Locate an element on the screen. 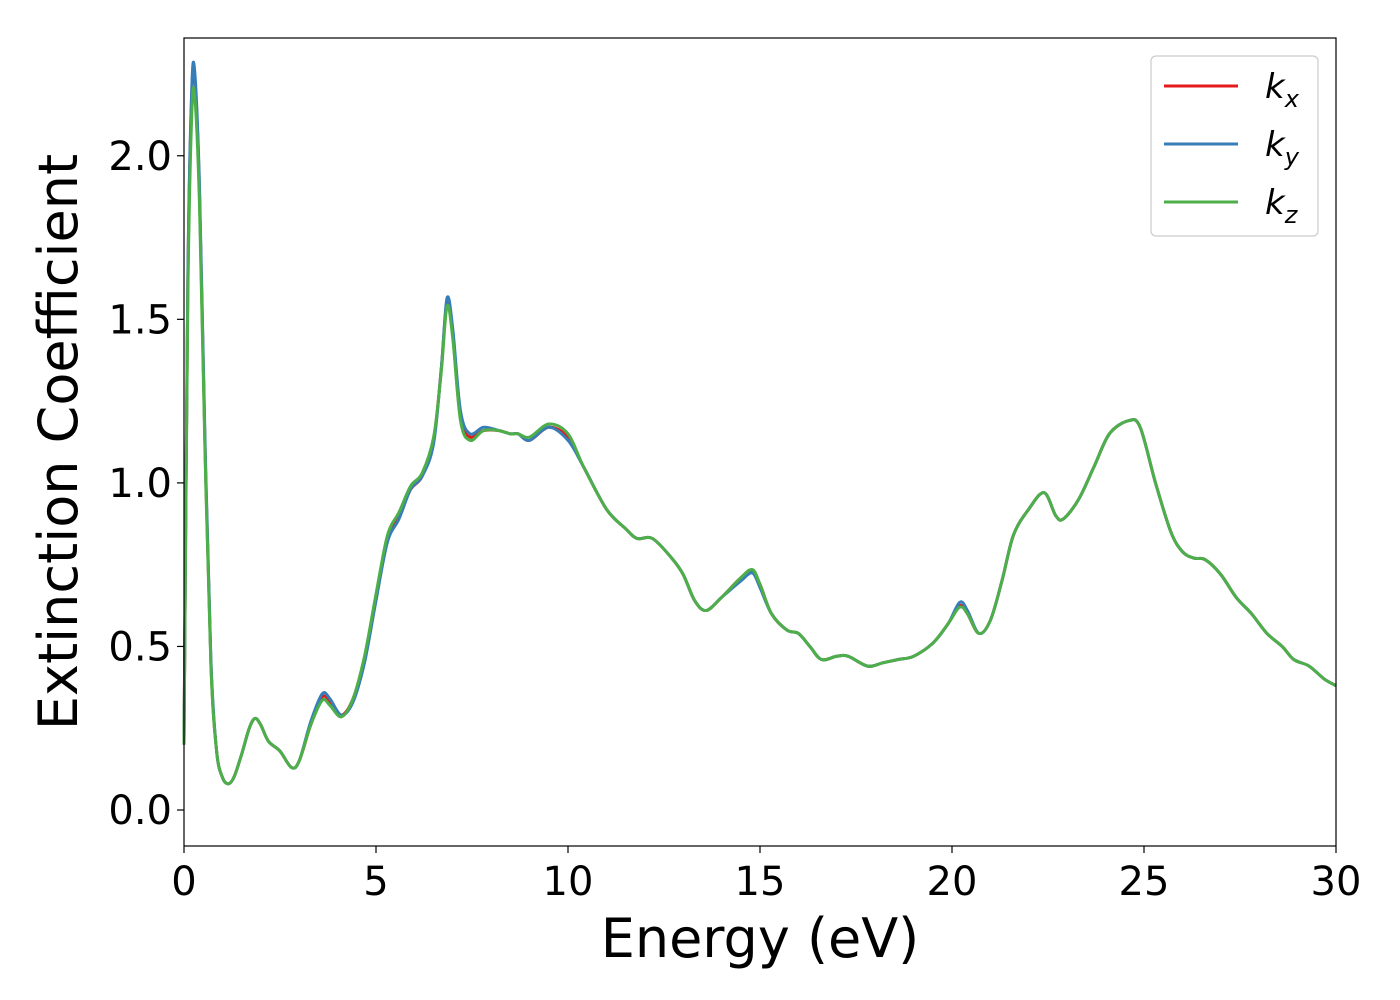  y-axis-label: Extinction Coefficient is located at coordinates (58, 442).